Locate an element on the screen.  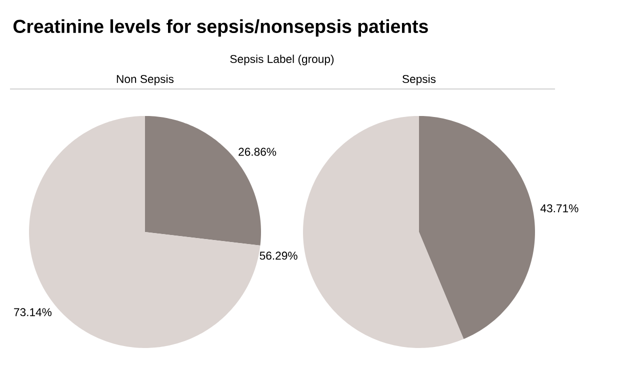
chart-title: Non Sepsis is located at coordinates (145, 80).